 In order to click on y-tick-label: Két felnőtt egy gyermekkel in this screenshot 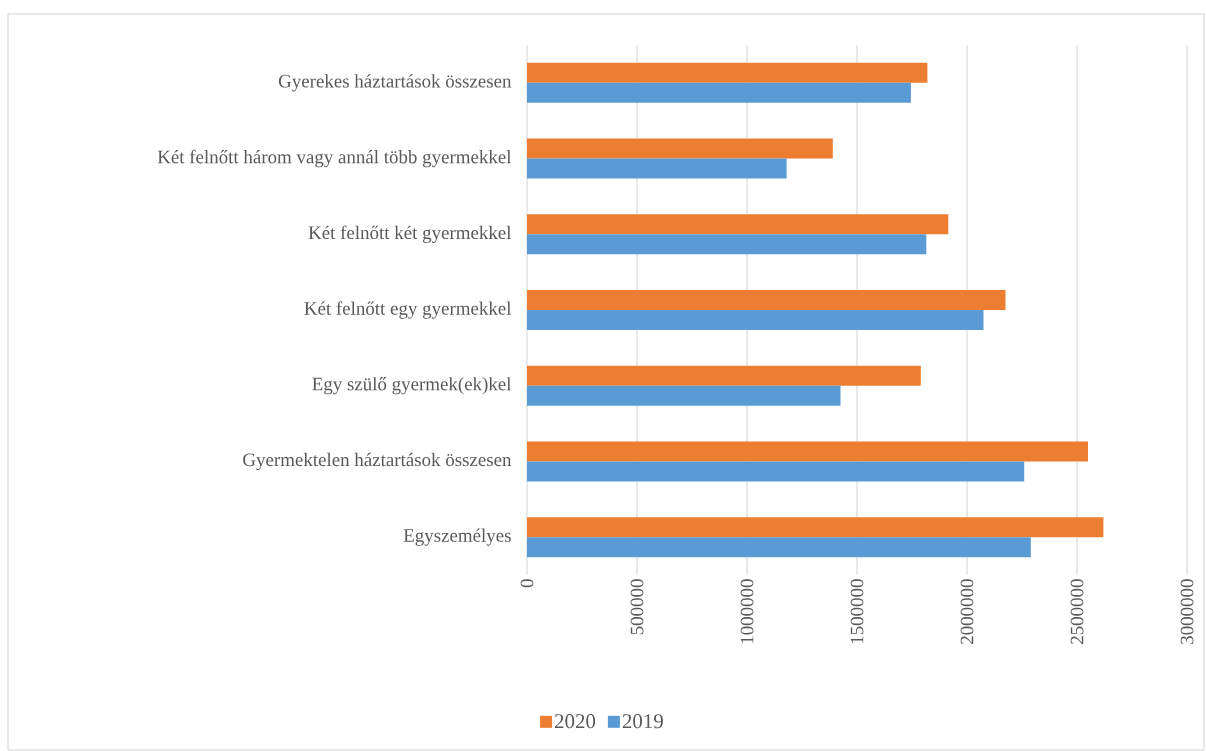, I will do `click(408, 310)`.